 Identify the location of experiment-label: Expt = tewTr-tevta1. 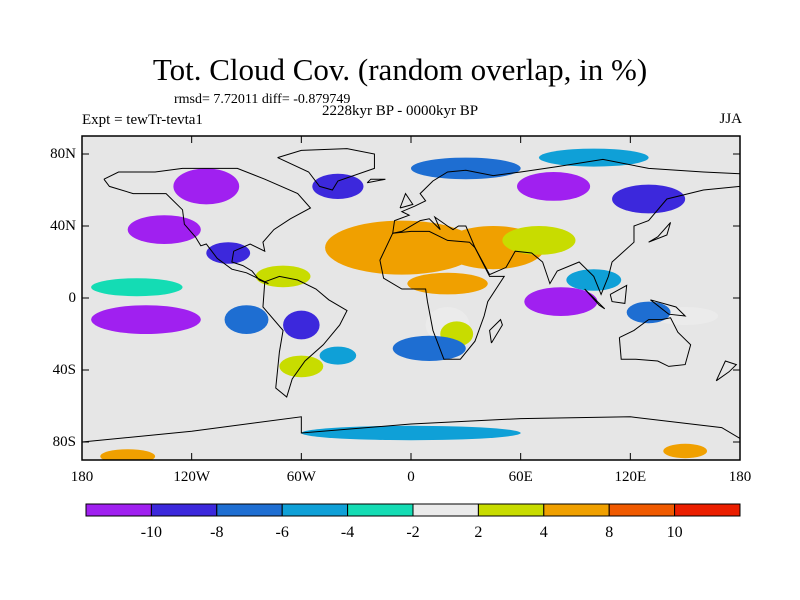
(142, 120).